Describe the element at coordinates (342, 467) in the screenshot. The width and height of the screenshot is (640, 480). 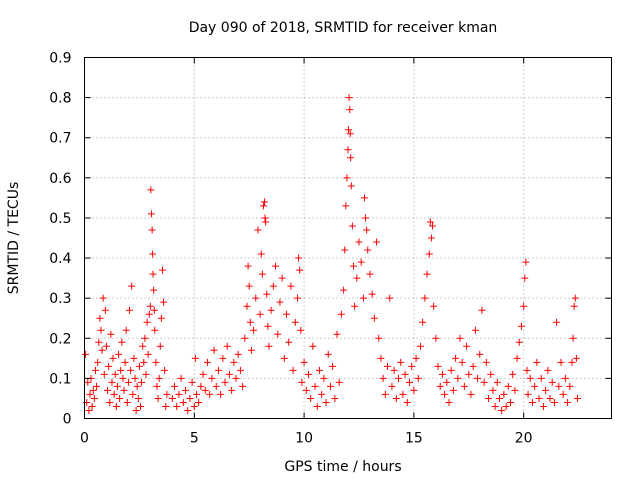
I see `x-axis-label: GPS time / hours` at that location.